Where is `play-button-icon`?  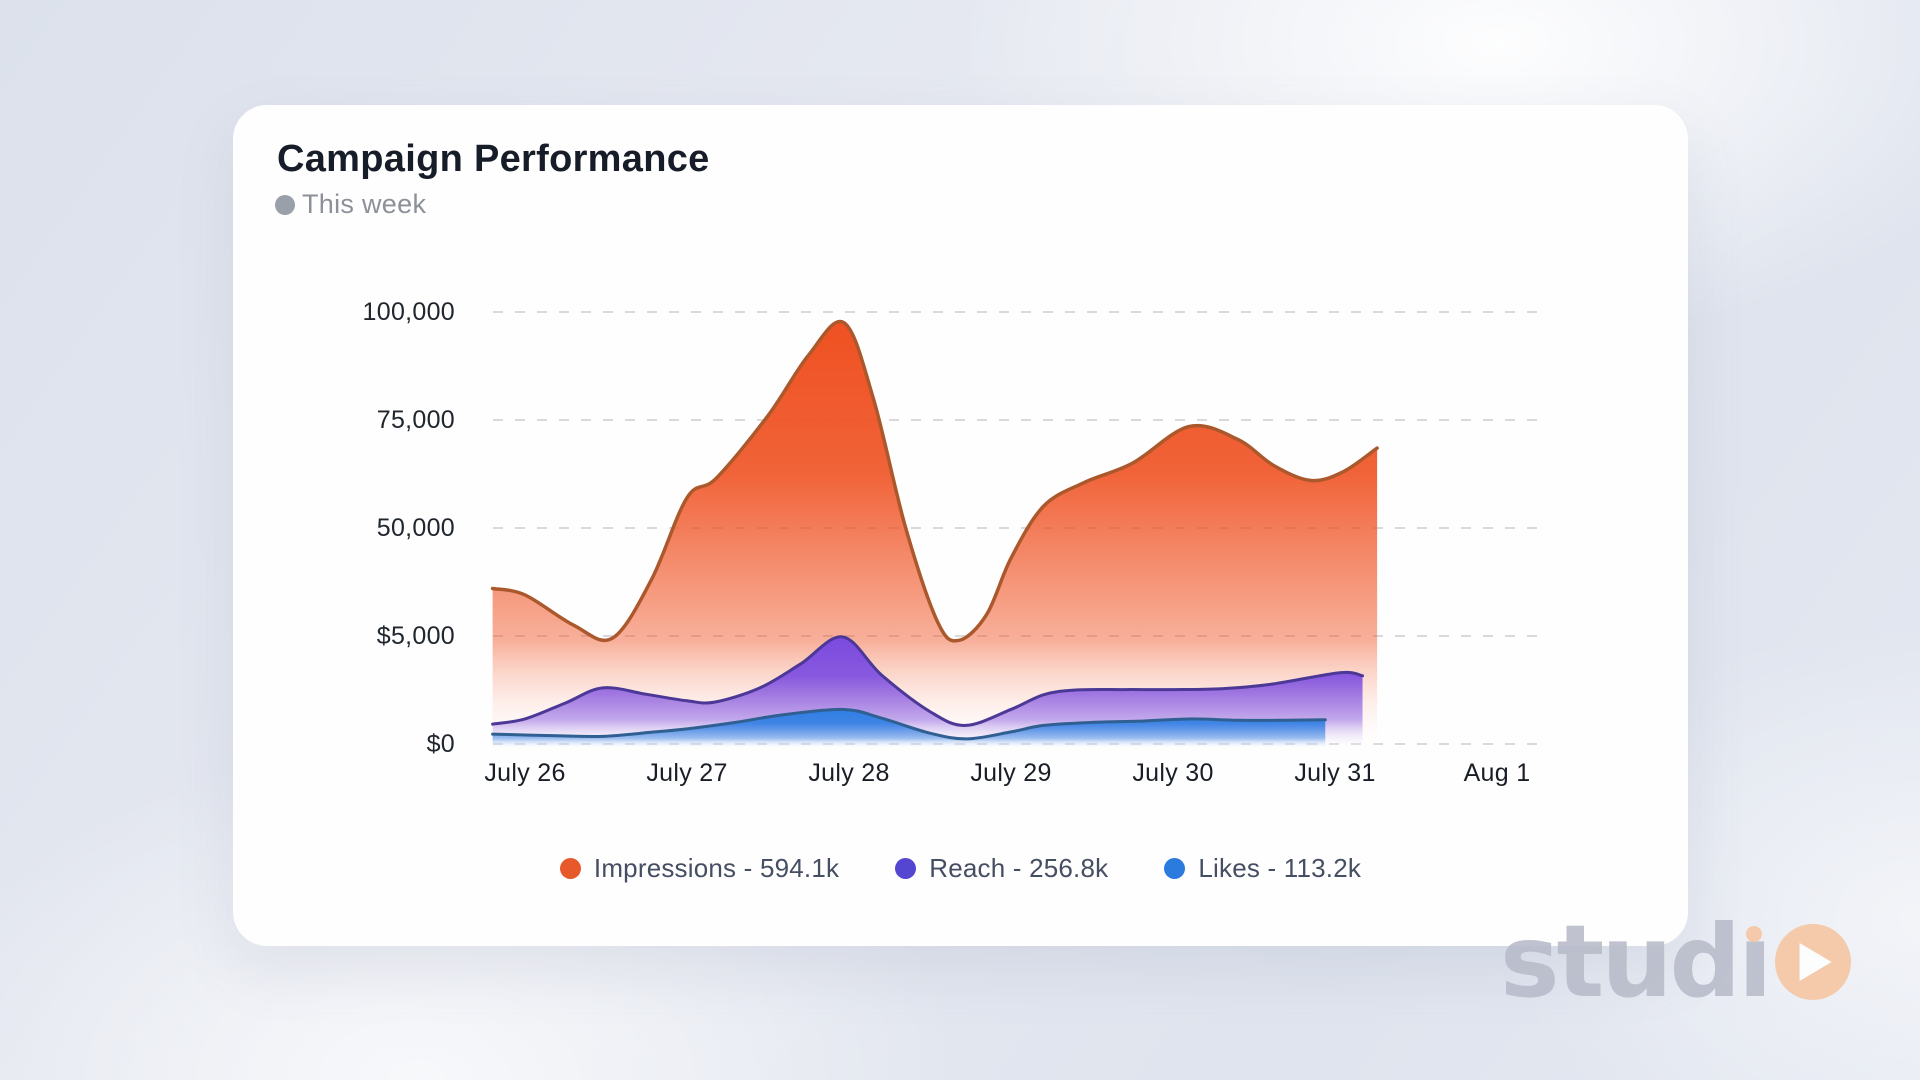 play-button-icon is located at coordinates (1813, 962).